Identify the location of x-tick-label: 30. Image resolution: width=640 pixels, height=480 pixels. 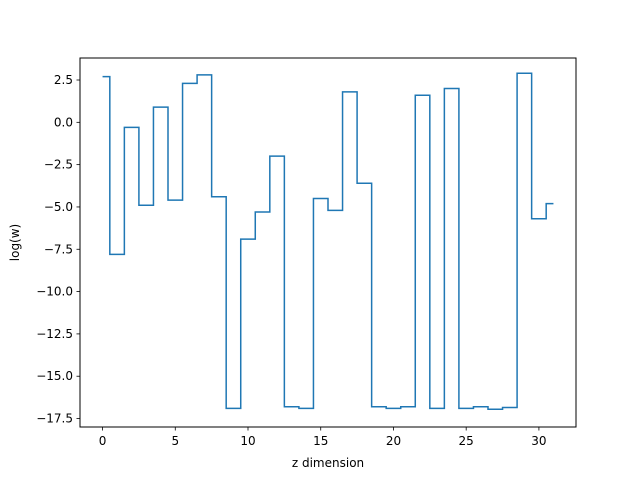
(538, 441).